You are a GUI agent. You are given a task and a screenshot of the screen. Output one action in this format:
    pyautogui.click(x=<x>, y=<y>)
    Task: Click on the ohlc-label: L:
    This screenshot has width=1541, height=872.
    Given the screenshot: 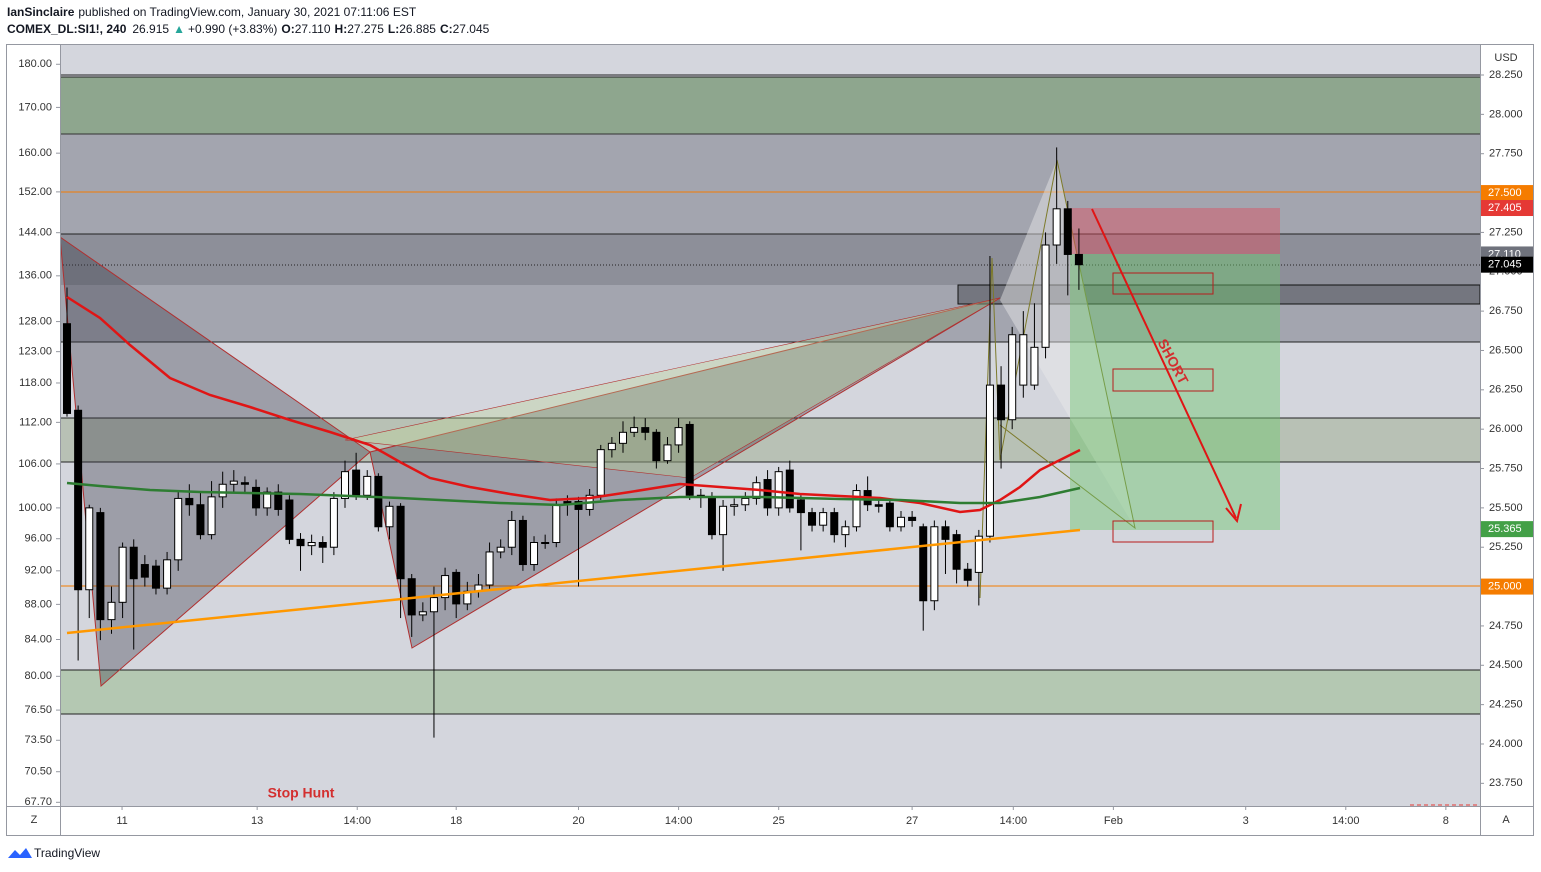 What is the action you would take?
    pyautogui.click(x=393, y=29)
    